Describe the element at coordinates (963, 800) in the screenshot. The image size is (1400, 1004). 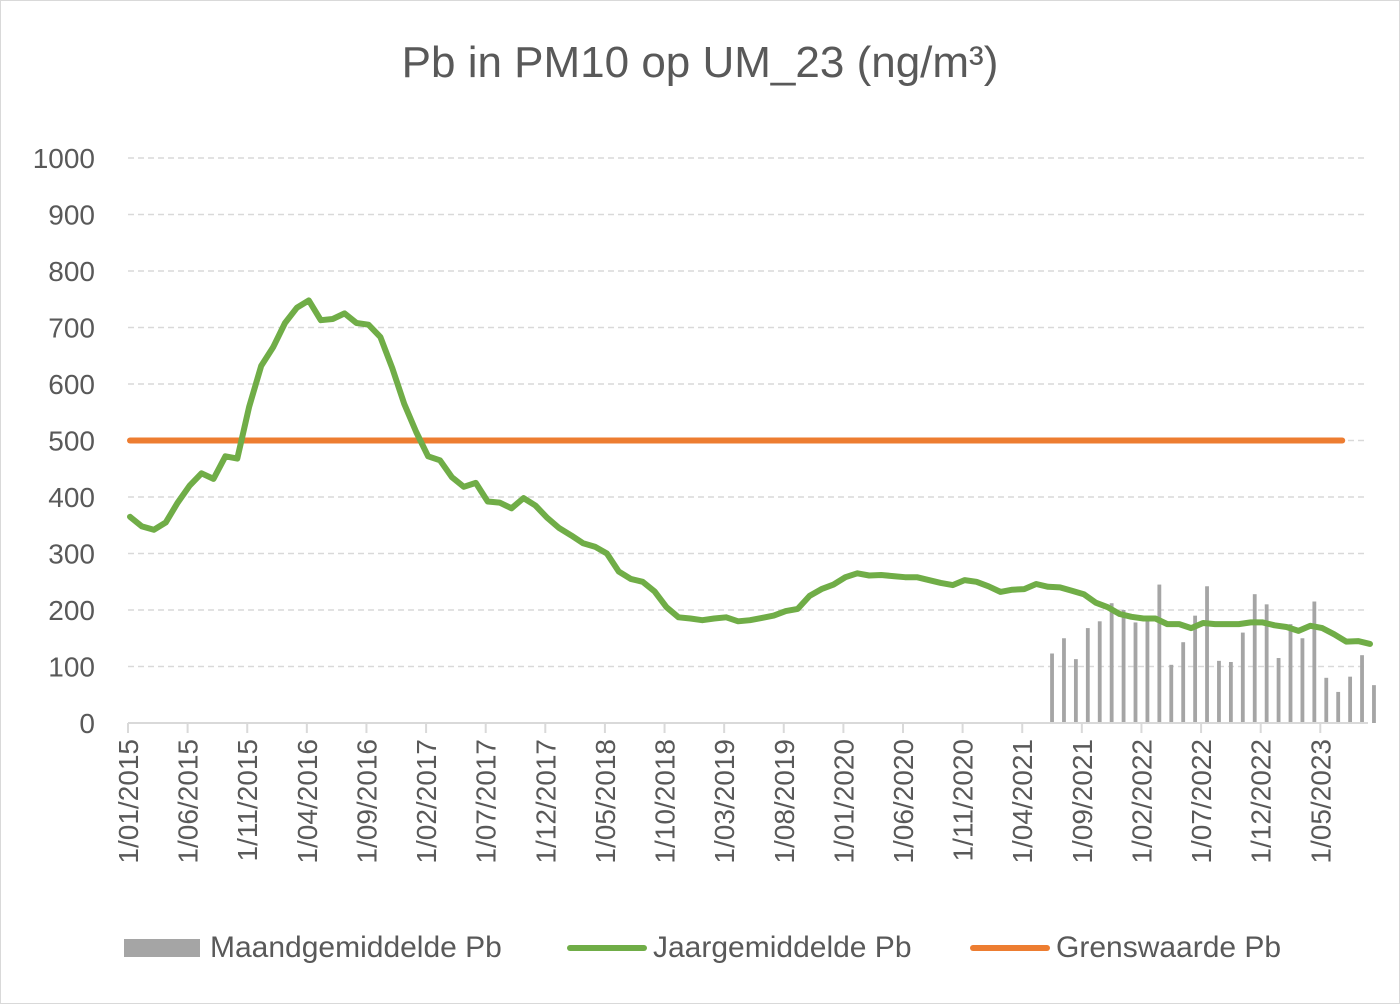
I see `x-tick-label: 1/11/2020` at that location.